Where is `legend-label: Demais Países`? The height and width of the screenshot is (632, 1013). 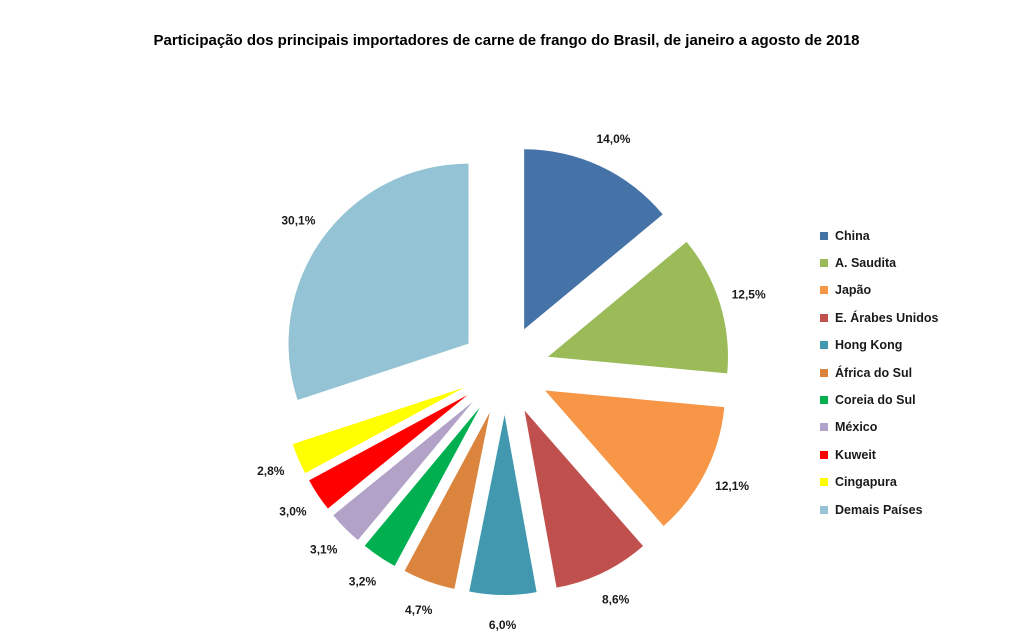 legend-label: Demais Países is located at coordinates (879, 509).